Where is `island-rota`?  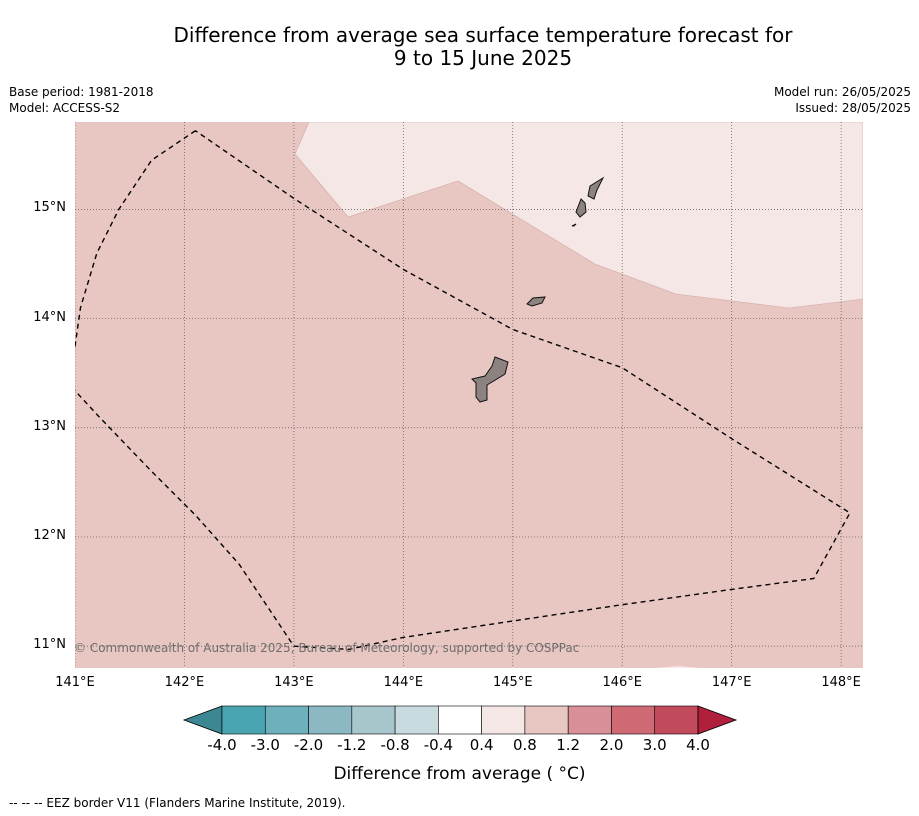 island-rota is located at coordinates (536, 301).